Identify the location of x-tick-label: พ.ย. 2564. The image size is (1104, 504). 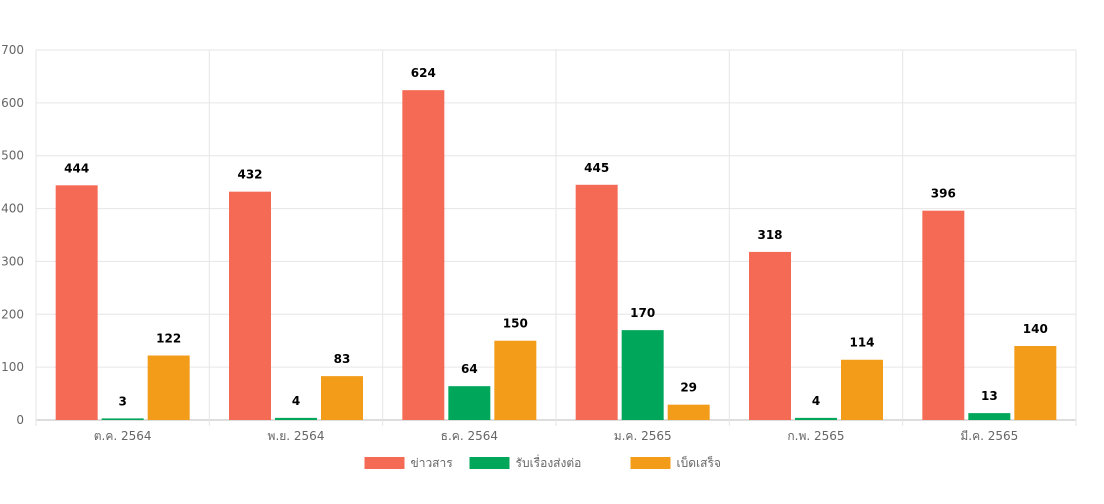
(296, 436).